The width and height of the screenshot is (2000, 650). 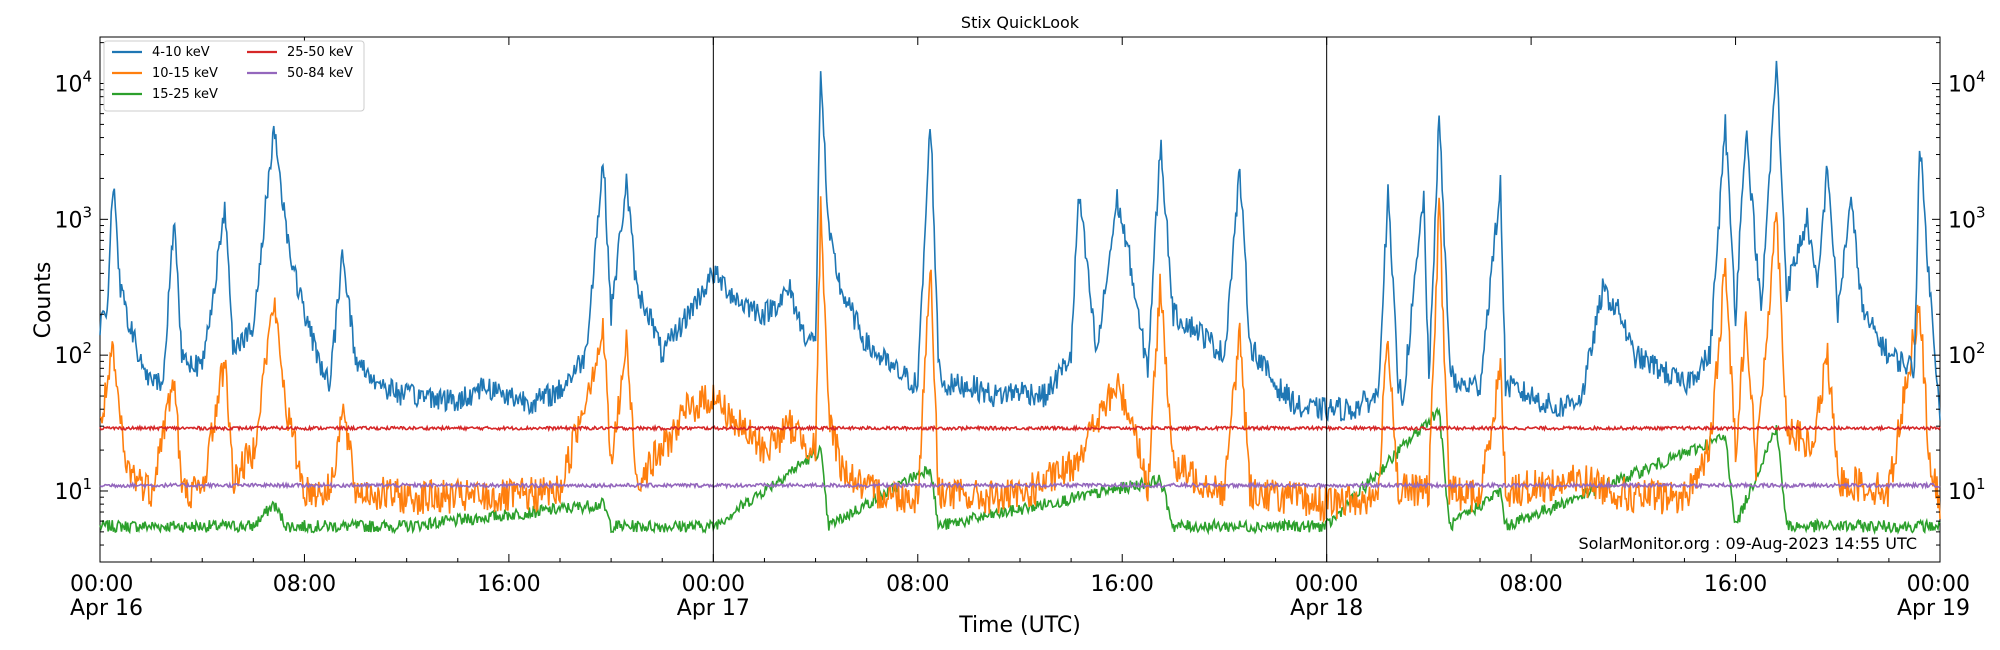 I want to click on legend-label: 4-10 keV, so click(x=181, y=52).